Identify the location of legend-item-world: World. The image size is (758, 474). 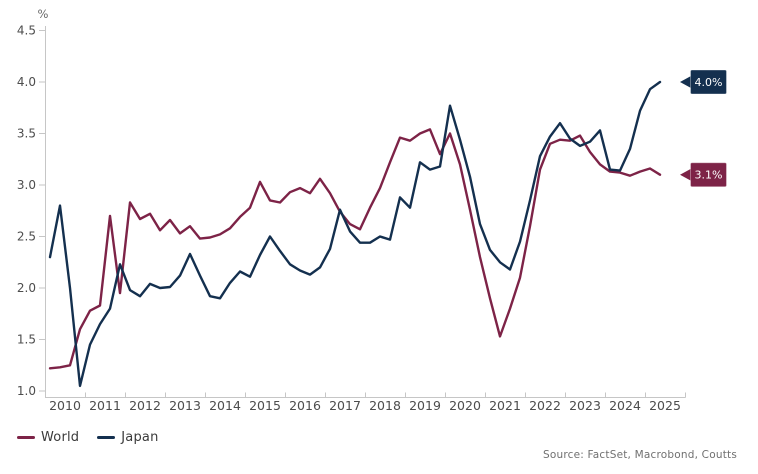
(48, 437).